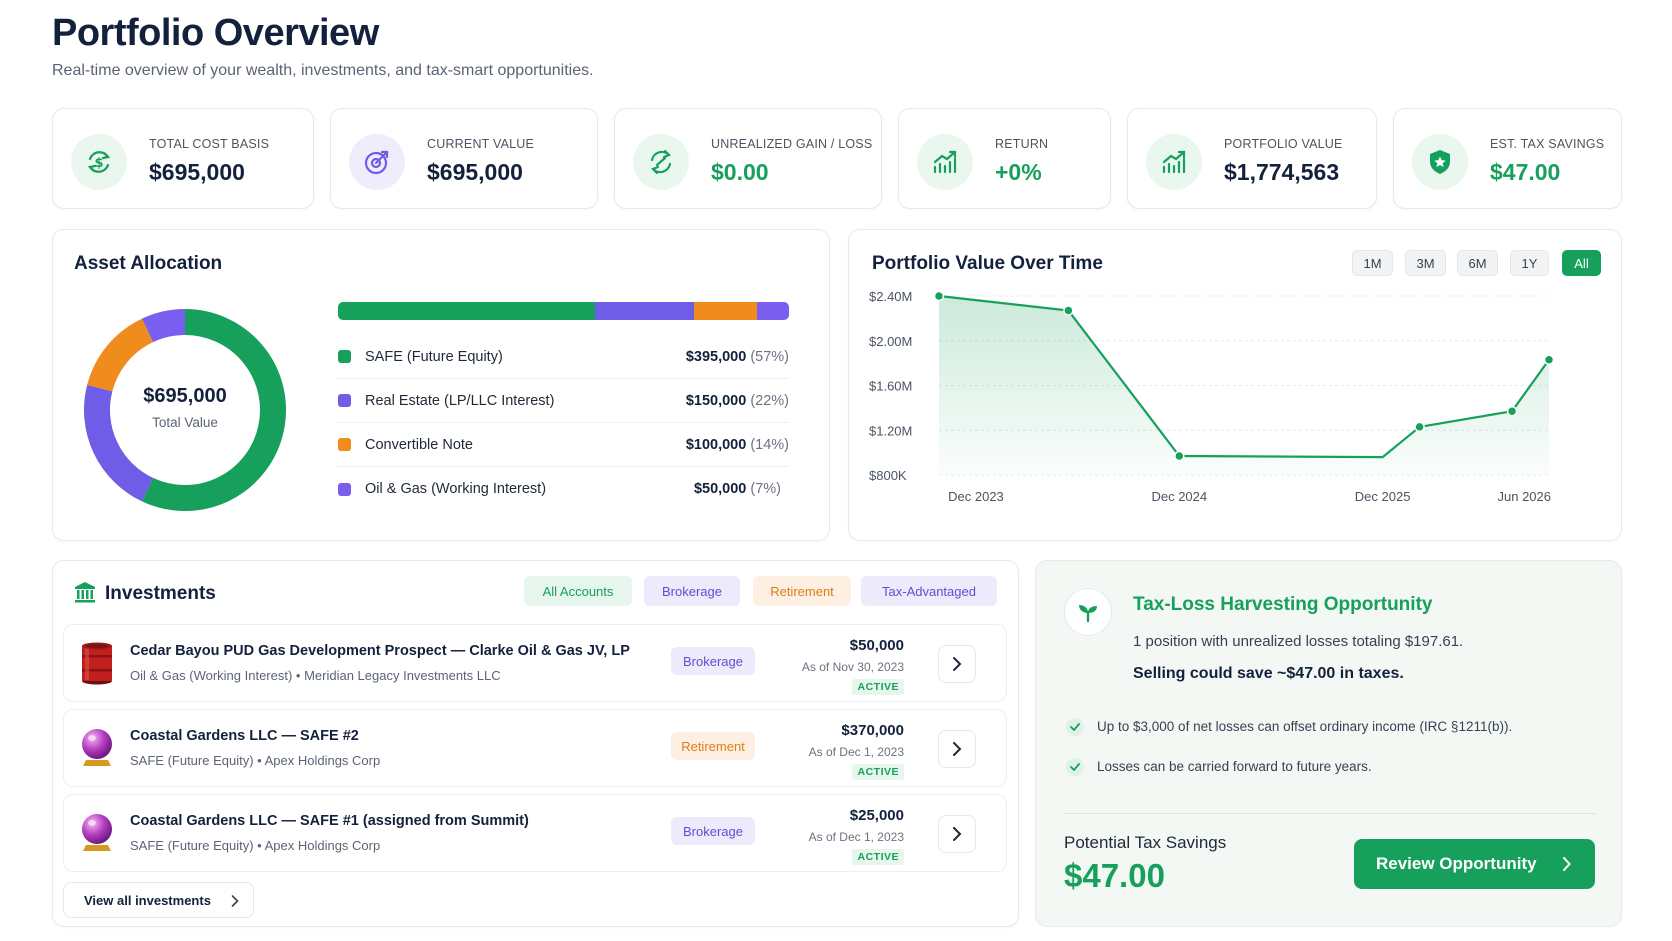 The image size is (1672, 941). What do you see at coordinates (769, 444) in the screenshot?
I see `allocation-pct: (14%)` at bounding box center [769, 444].